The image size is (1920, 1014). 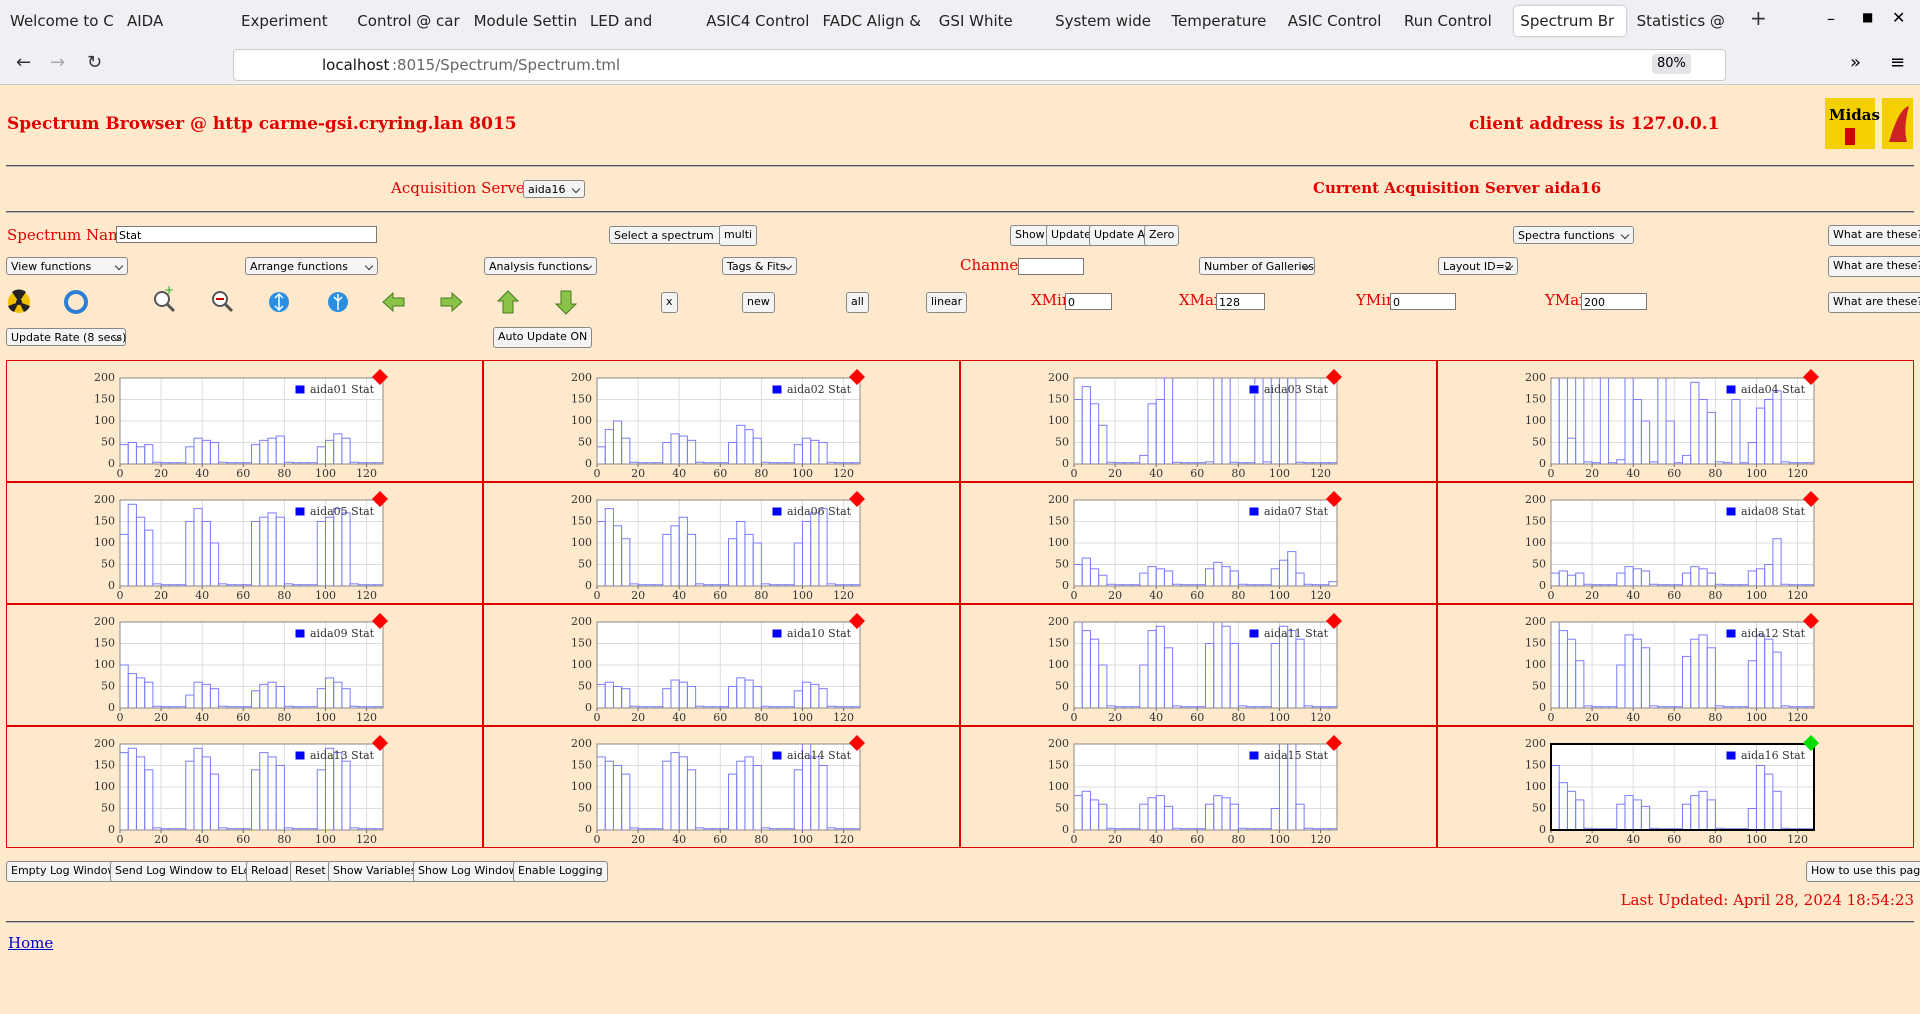 I want to click on new-button: new, so click(x=758, y=302).